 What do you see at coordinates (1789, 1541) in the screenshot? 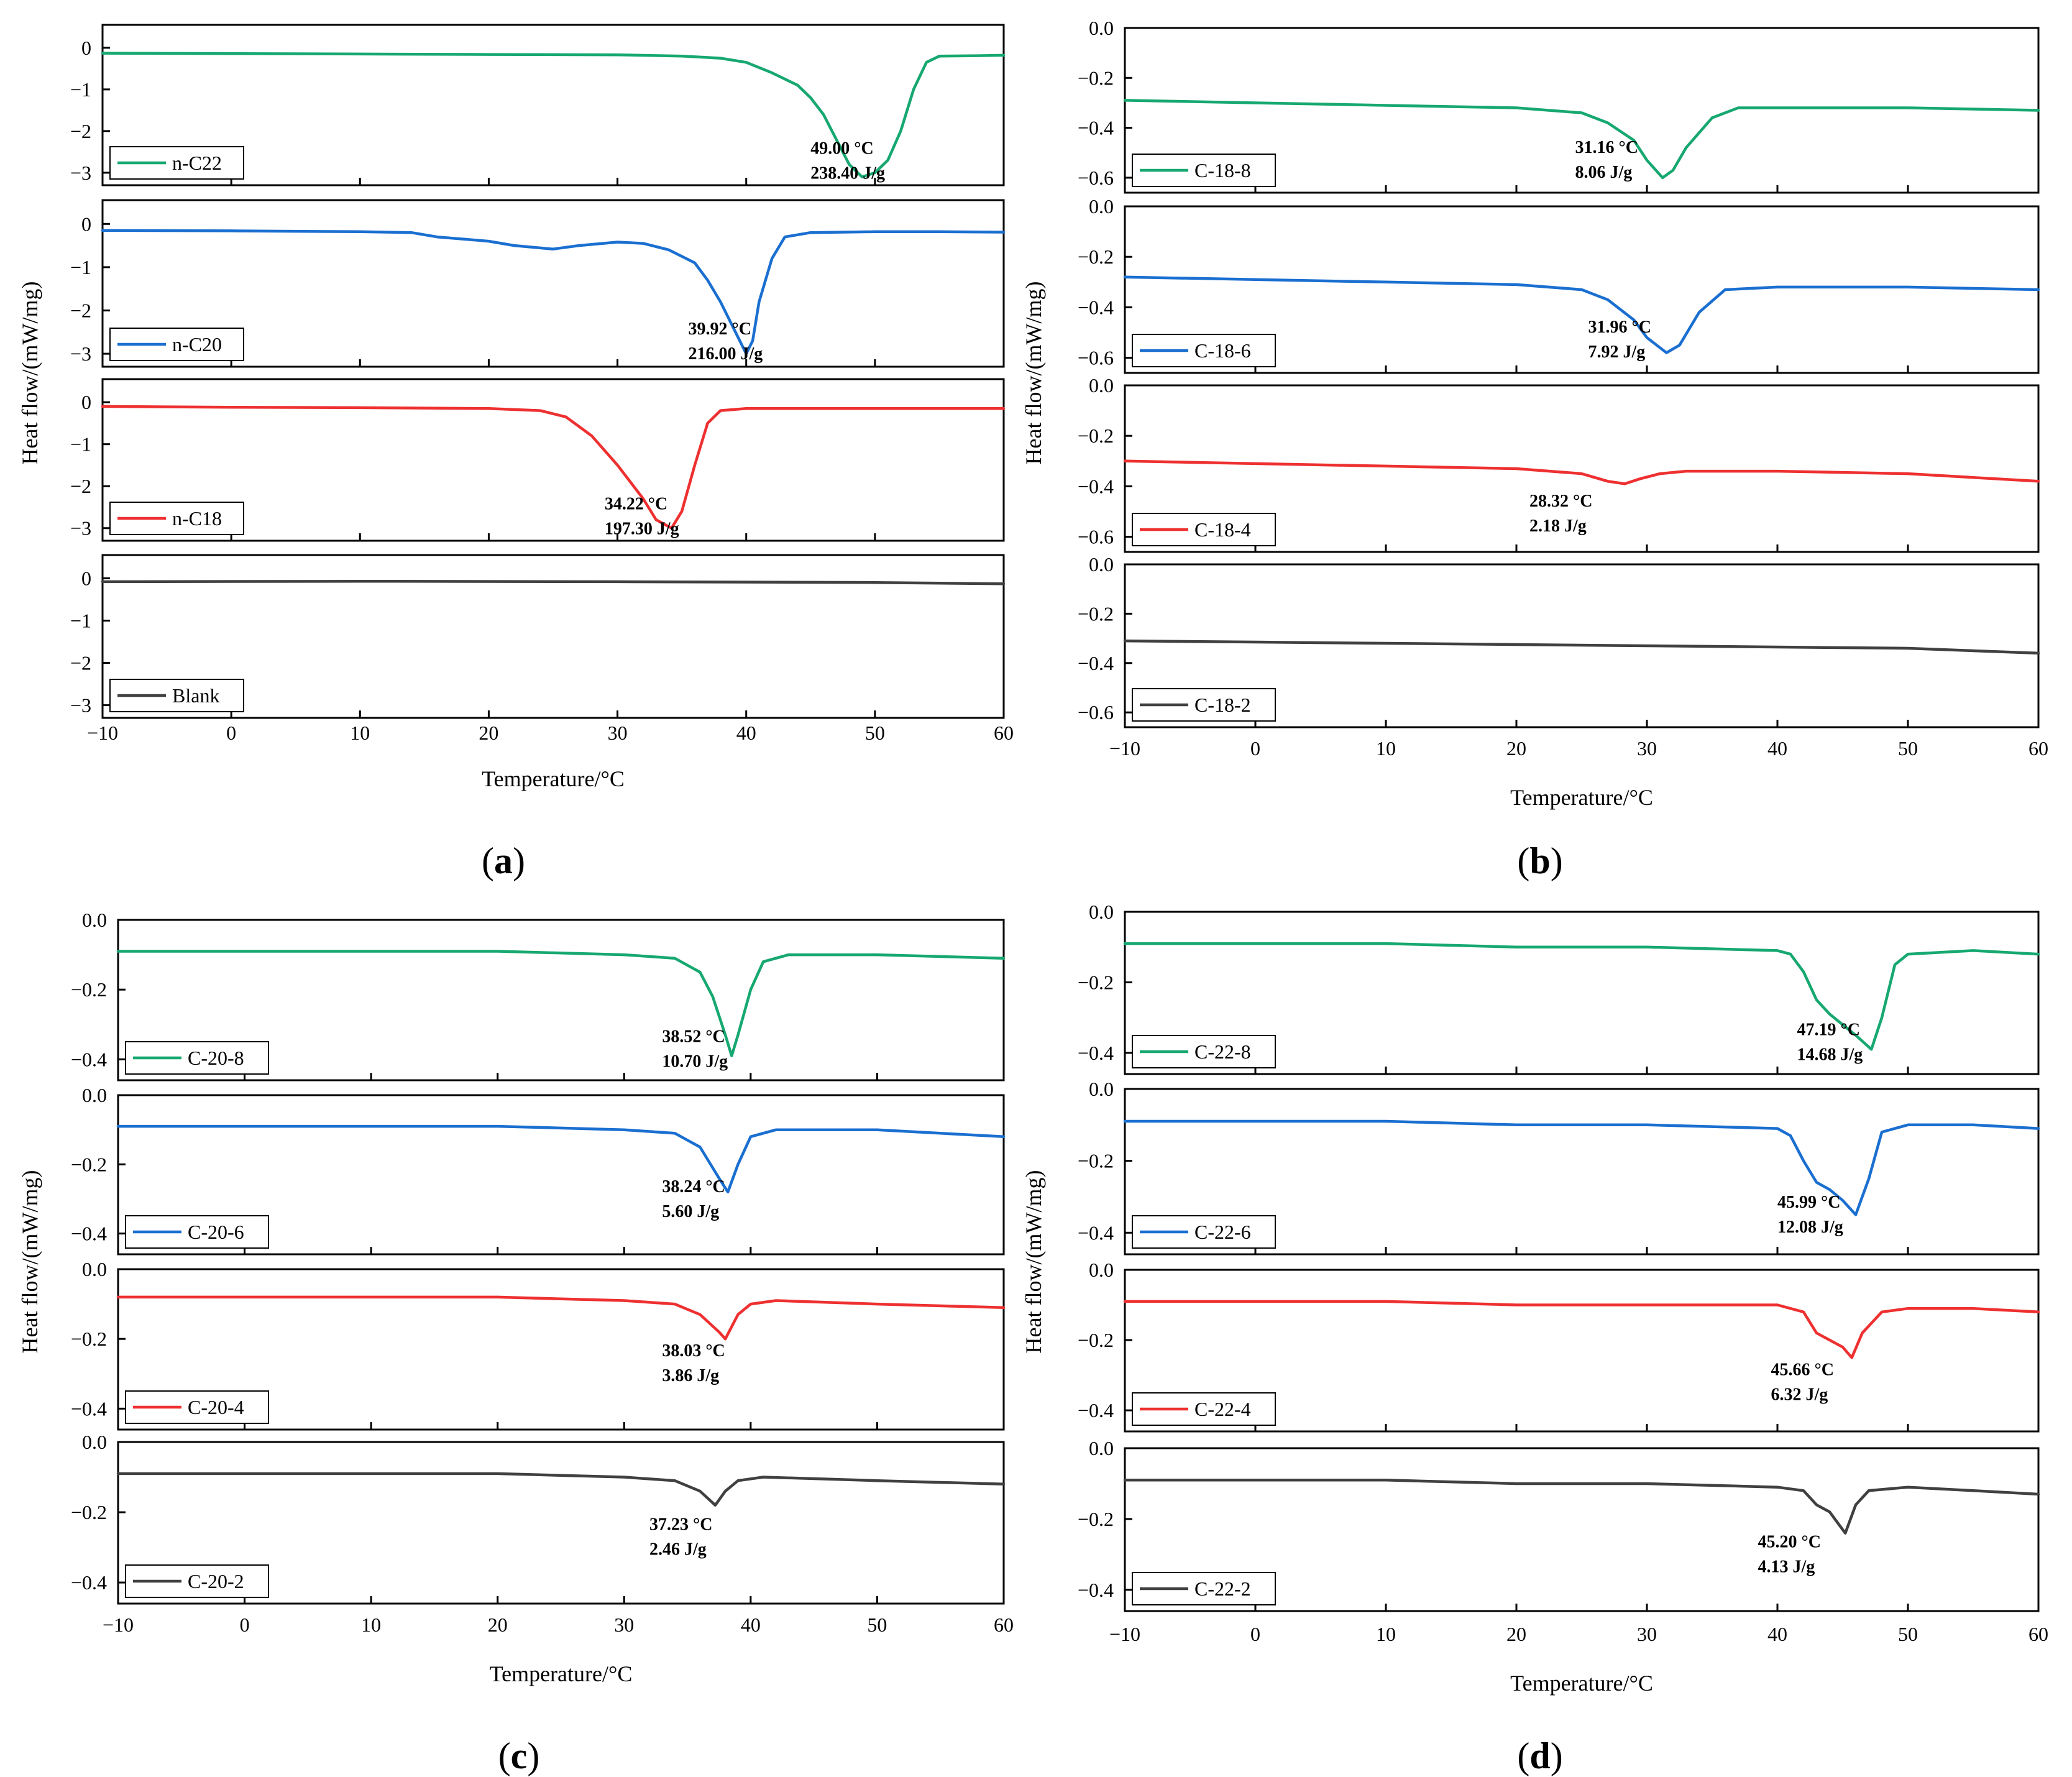
I see `peak-temperature-label: 45.20 °C` at bounding box center [1789, 1541].